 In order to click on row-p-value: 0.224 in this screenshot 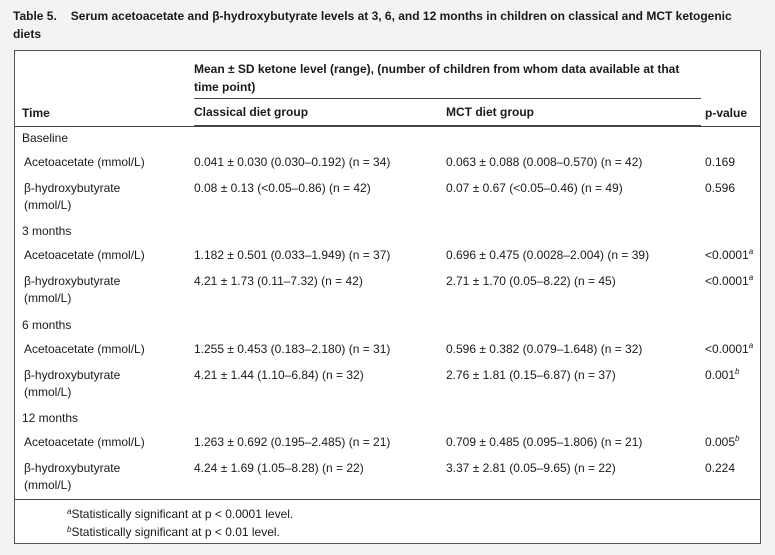, I will do `click(720, 468)`.